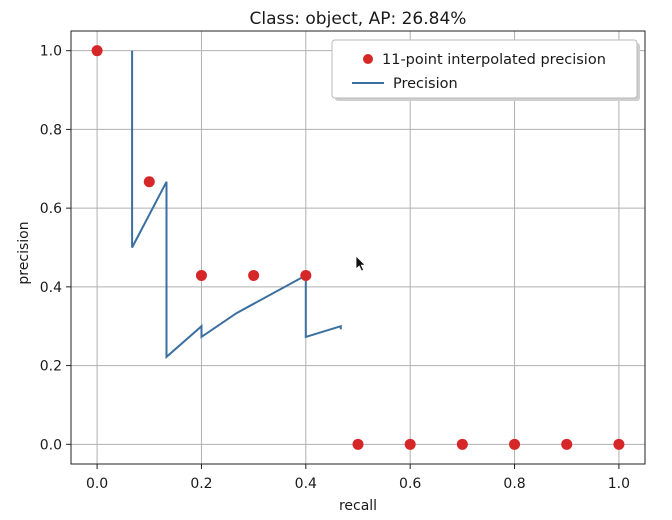 This screenshot has width=672, height=520. I want to click on chart-title: Class: object, AP: 26.84%, so click(358, 19).